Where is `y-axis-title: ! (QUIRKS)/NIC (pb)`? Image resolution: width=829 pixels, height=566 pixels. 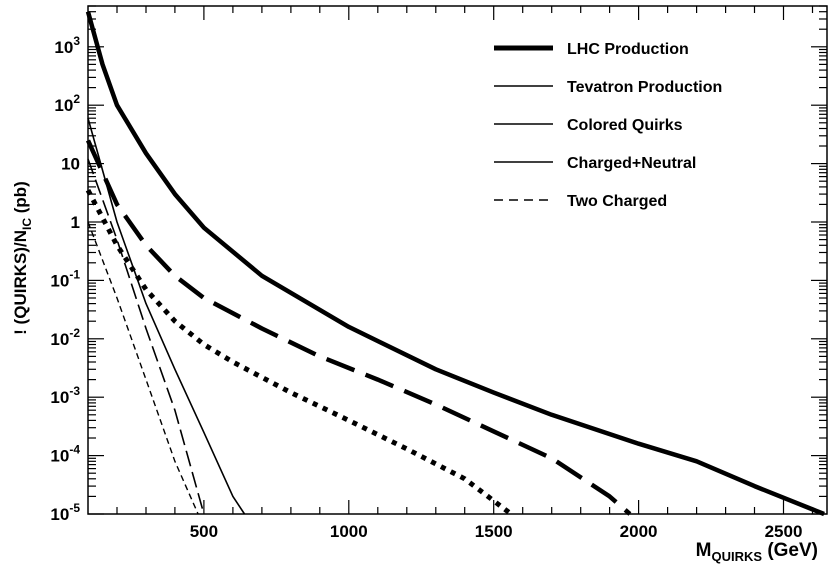
y-axis-title: ! (QUIRKS)/NIC (pb) is located at coordinates (22, 258).